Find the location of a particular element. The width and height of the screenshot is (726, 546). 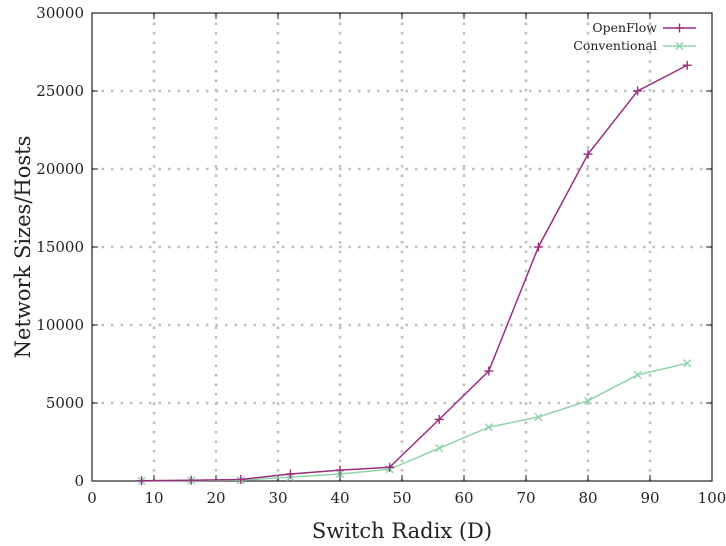

x-tick-label: 60 is located at coordinates (463, 498).